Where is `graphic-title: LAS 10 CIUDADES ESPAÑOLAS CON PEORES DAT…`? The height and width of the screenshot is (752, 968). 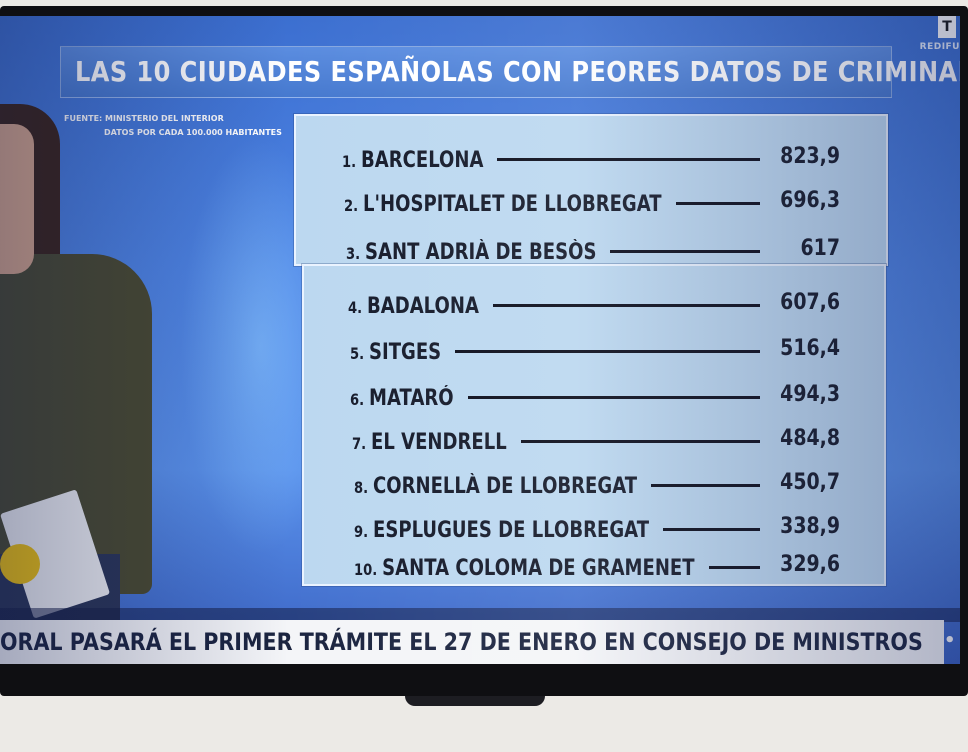 graphic-title: LAS 10 CIUDADES ESPAÑOLAS CON PEORES DAT… is located at coordinates (517, 71).